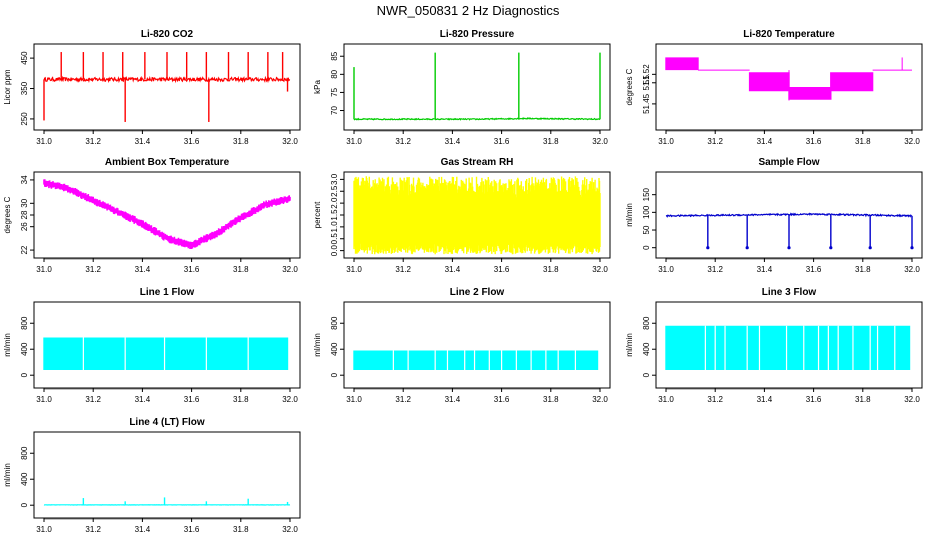  Describe the element at coordinates (24, 119) in the screenshot. I see `y-tick-label: 250` at that location.